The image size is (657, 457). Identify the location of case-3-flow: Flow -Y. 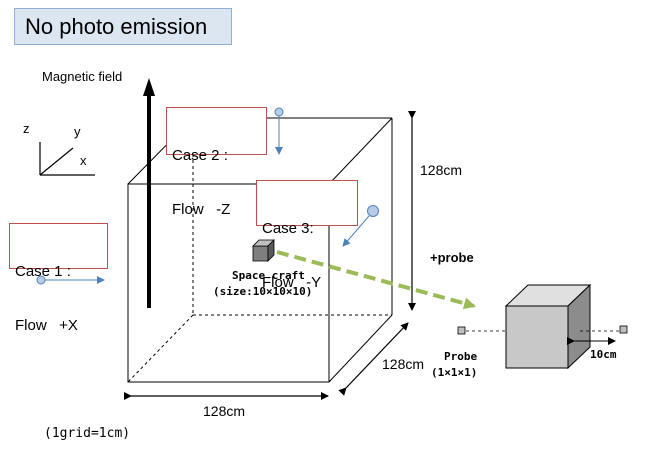
(292, 282).